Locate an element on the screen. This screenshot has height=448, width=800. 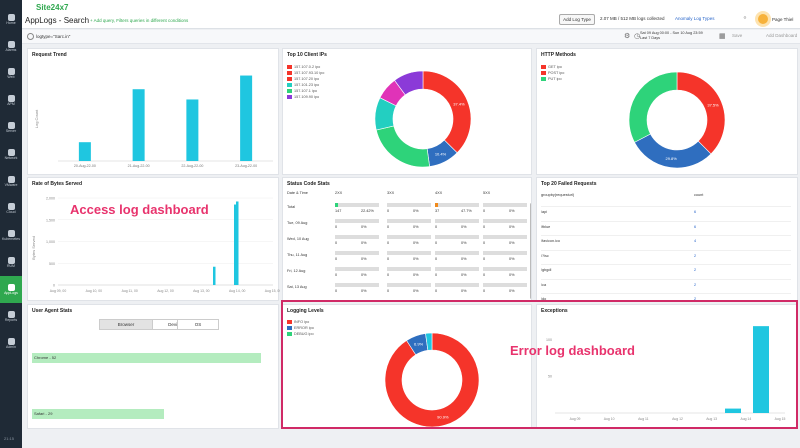
legend-item: 157.107.93.10 ipo is located at coordinates (305, 73).